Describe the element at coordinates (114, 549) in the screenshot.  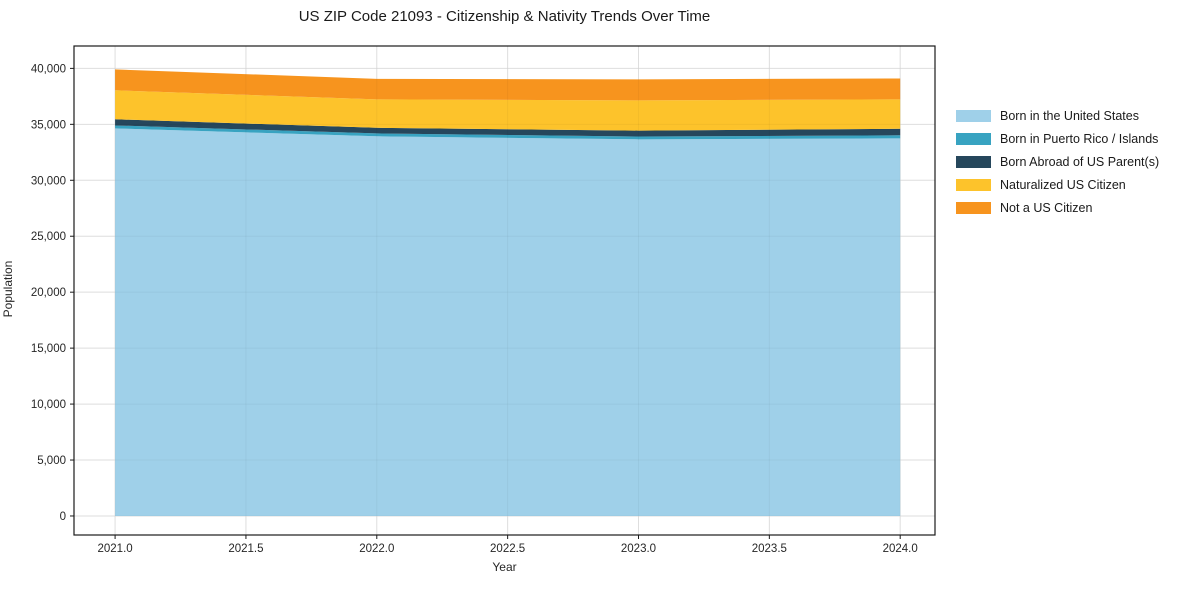
I see `x-tick-label: 2021.0` at that location.